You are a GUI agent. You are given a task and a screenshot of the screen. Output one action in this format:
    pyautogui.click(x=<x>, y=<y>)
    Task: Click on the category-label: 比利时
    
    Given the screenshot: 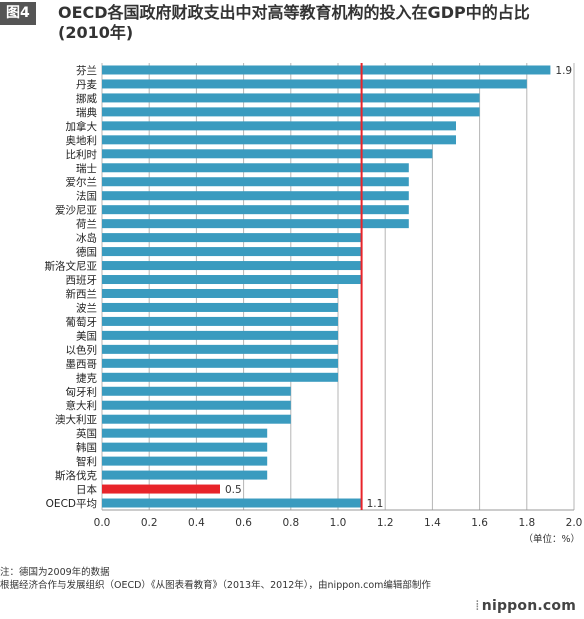 What is the action you would take?
    pyautogui.click(x=82, y=154)
    